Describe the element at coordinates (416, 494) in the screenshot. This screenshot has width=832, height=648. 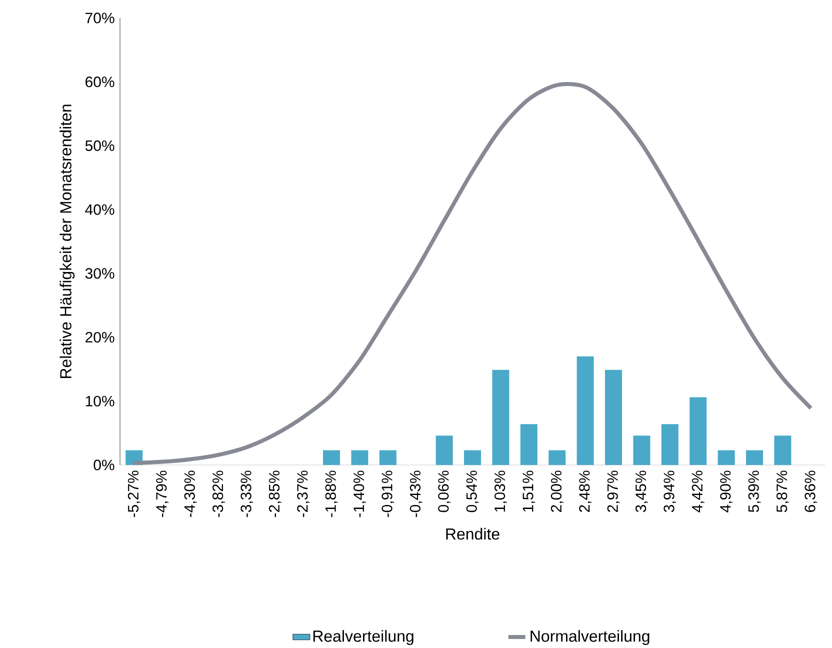
I see `x-tick-label: -0,43%` at that location.